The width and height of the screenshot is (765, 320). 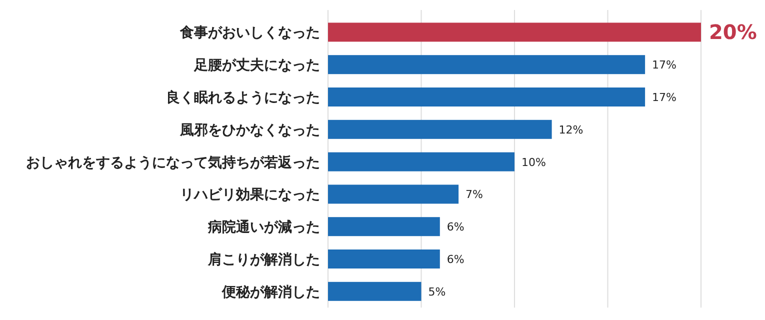 I want to click on y-tick-label: 病院通いが減った, so click(x=263, y=227).